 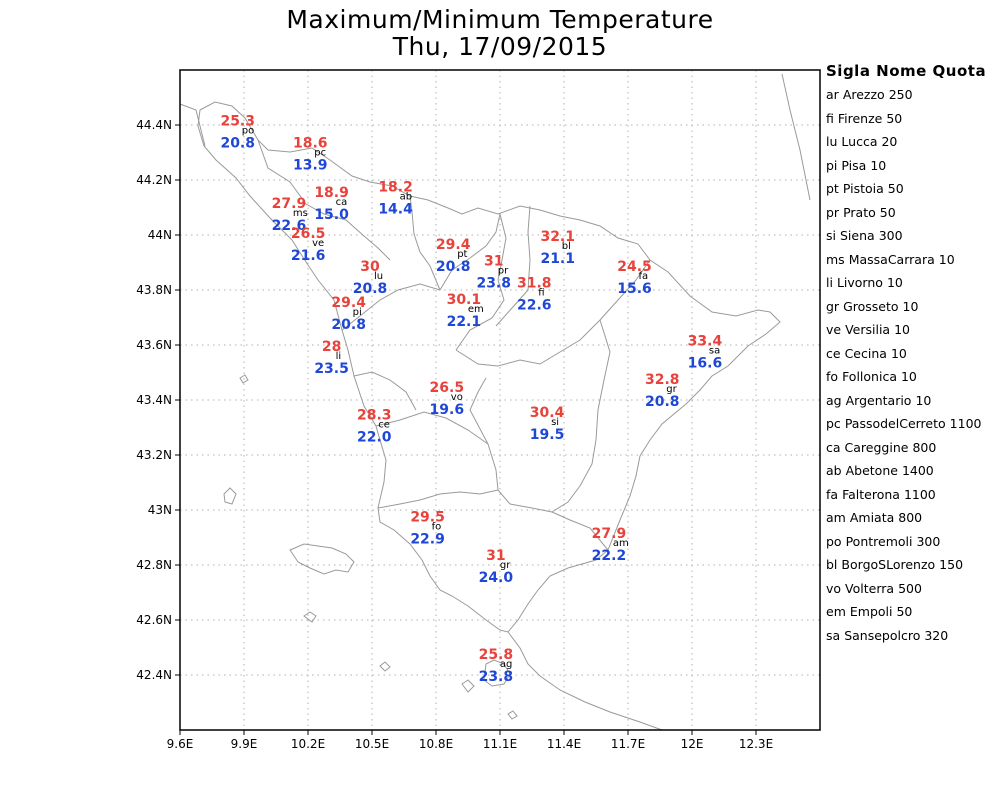 What do you see at coordinates (871, 494) in the screenshot?
I see `legend-name: Falterona` at bounding box center [871, 494].